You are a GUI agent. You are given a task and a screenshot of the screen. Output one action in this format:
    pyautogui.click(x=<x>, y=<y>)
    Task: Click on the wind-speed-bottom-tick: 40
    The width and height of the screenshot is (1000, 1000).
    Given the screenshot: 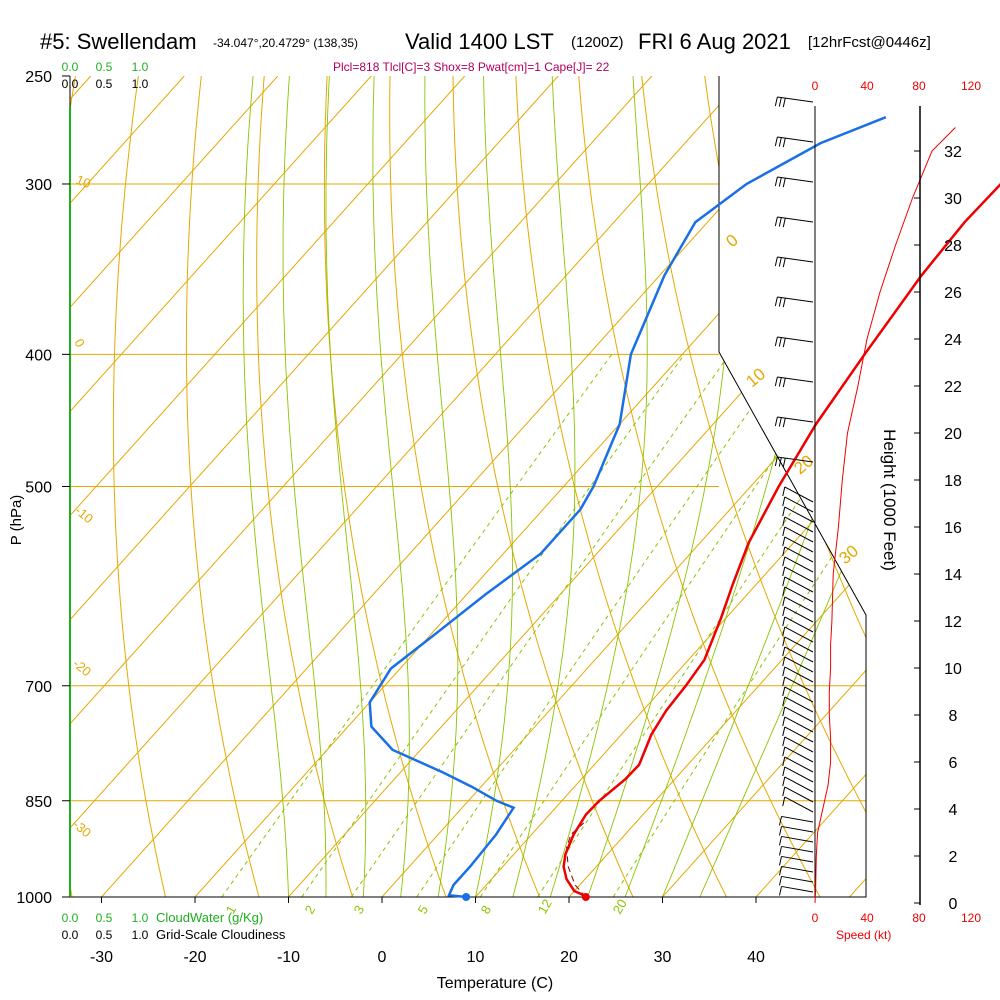 What is the action you would take?
    pyautogui.click(x=867, y=918)
    